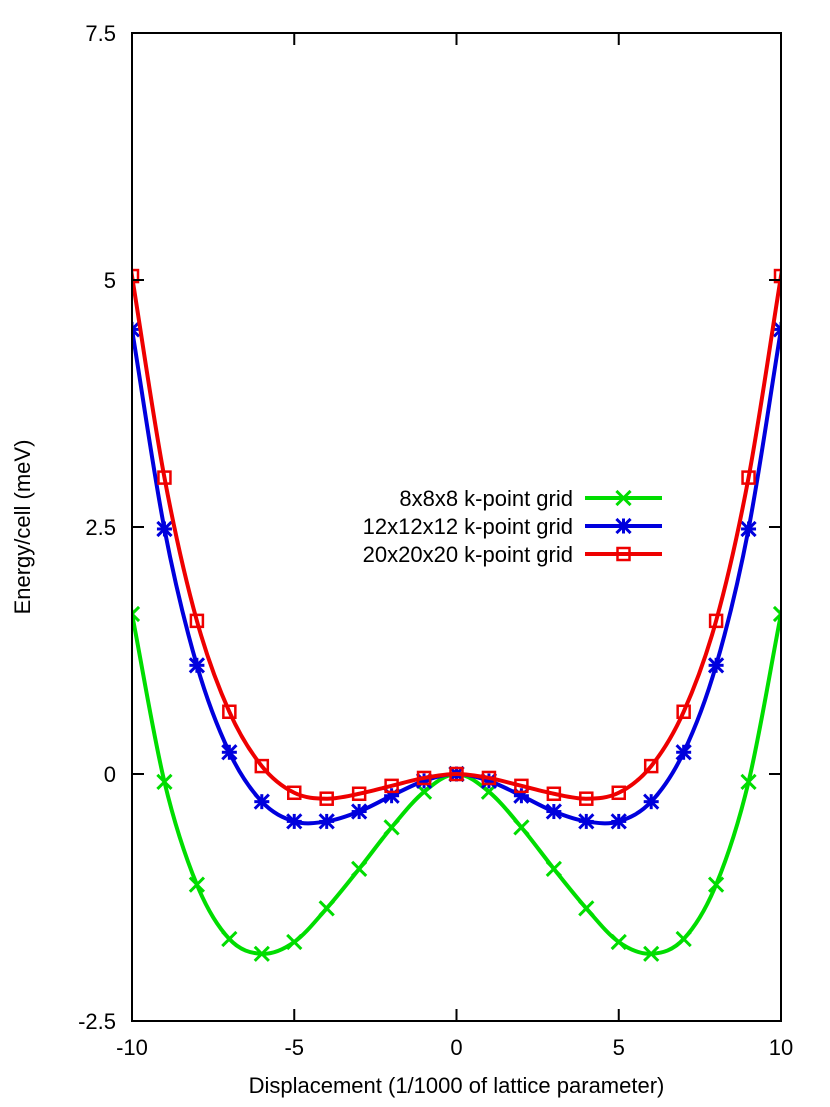 The image size is (830, 1107). Describe the element at coordinates (468, 554) in the screenshot. I see `legend-label: 20x20x20 k-point grid` at that location.